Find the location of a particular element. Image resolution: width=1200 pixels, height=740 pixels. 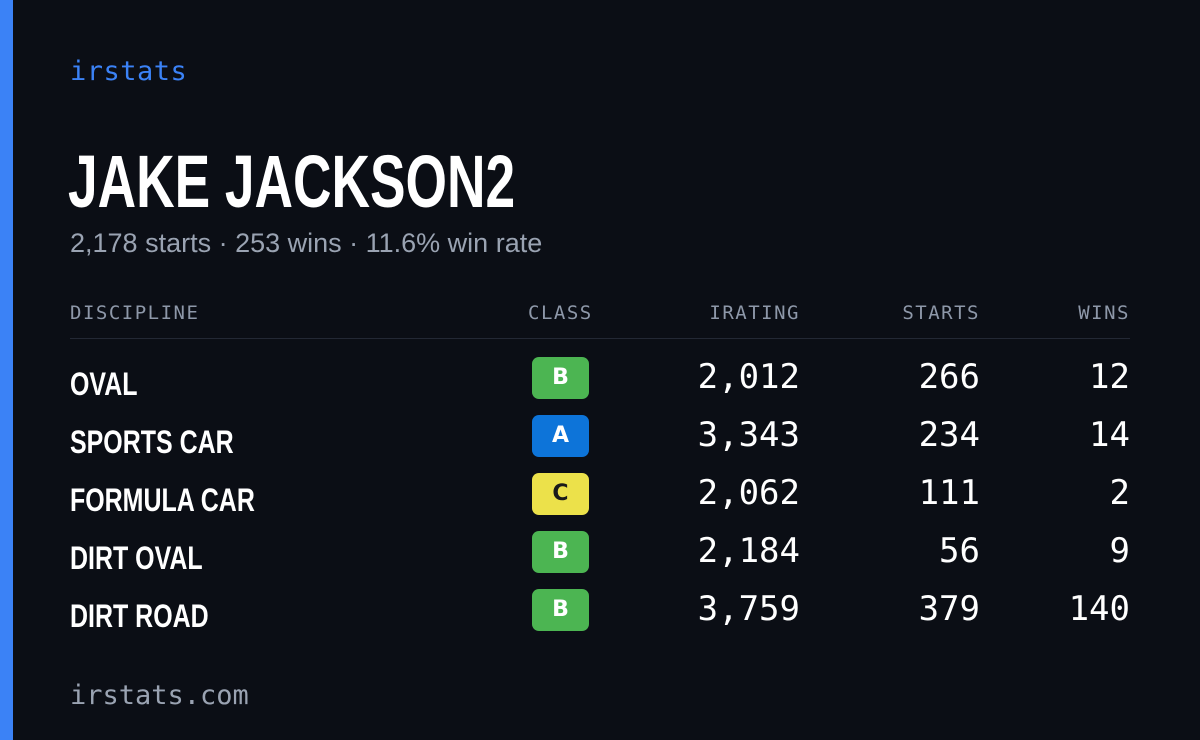

irating-value: 2,184 is located at coordinates (748, 551).